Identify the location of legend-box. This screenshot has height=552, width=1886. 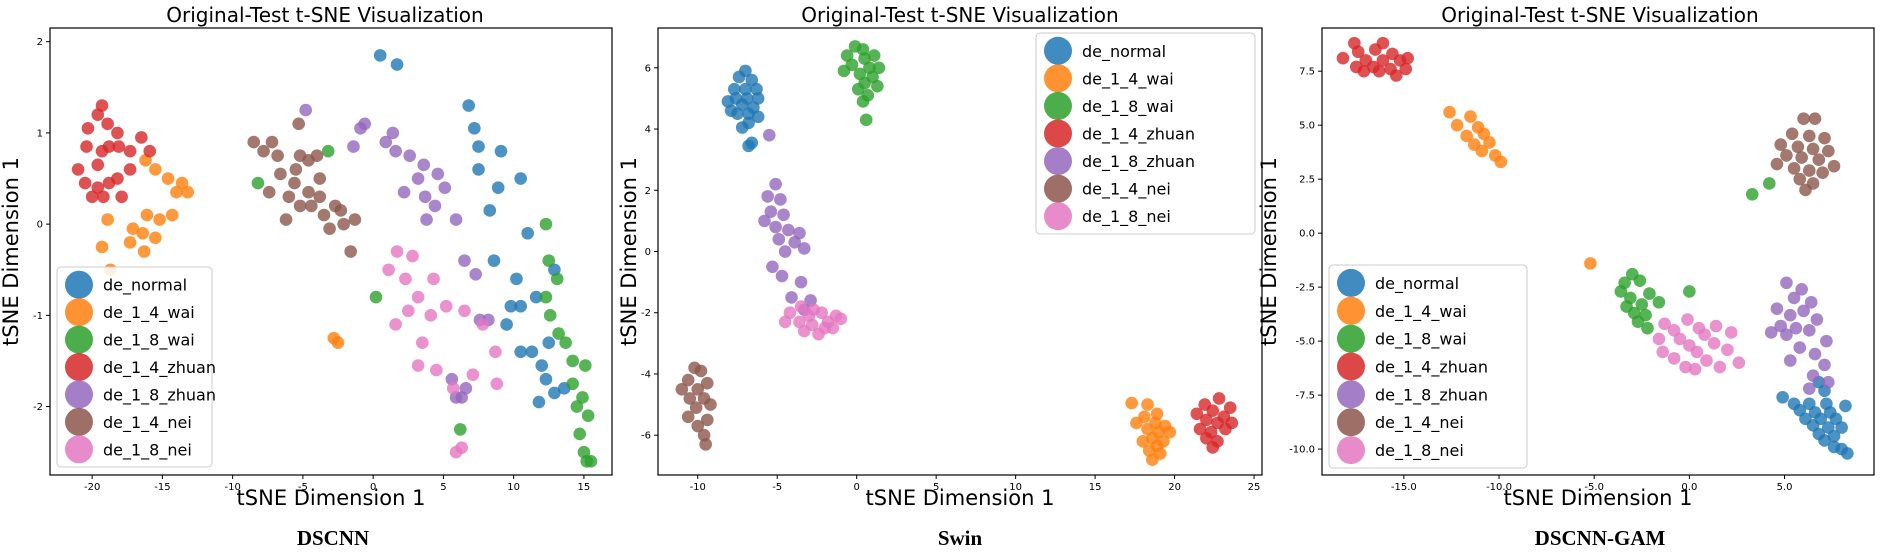
(1145, 133).